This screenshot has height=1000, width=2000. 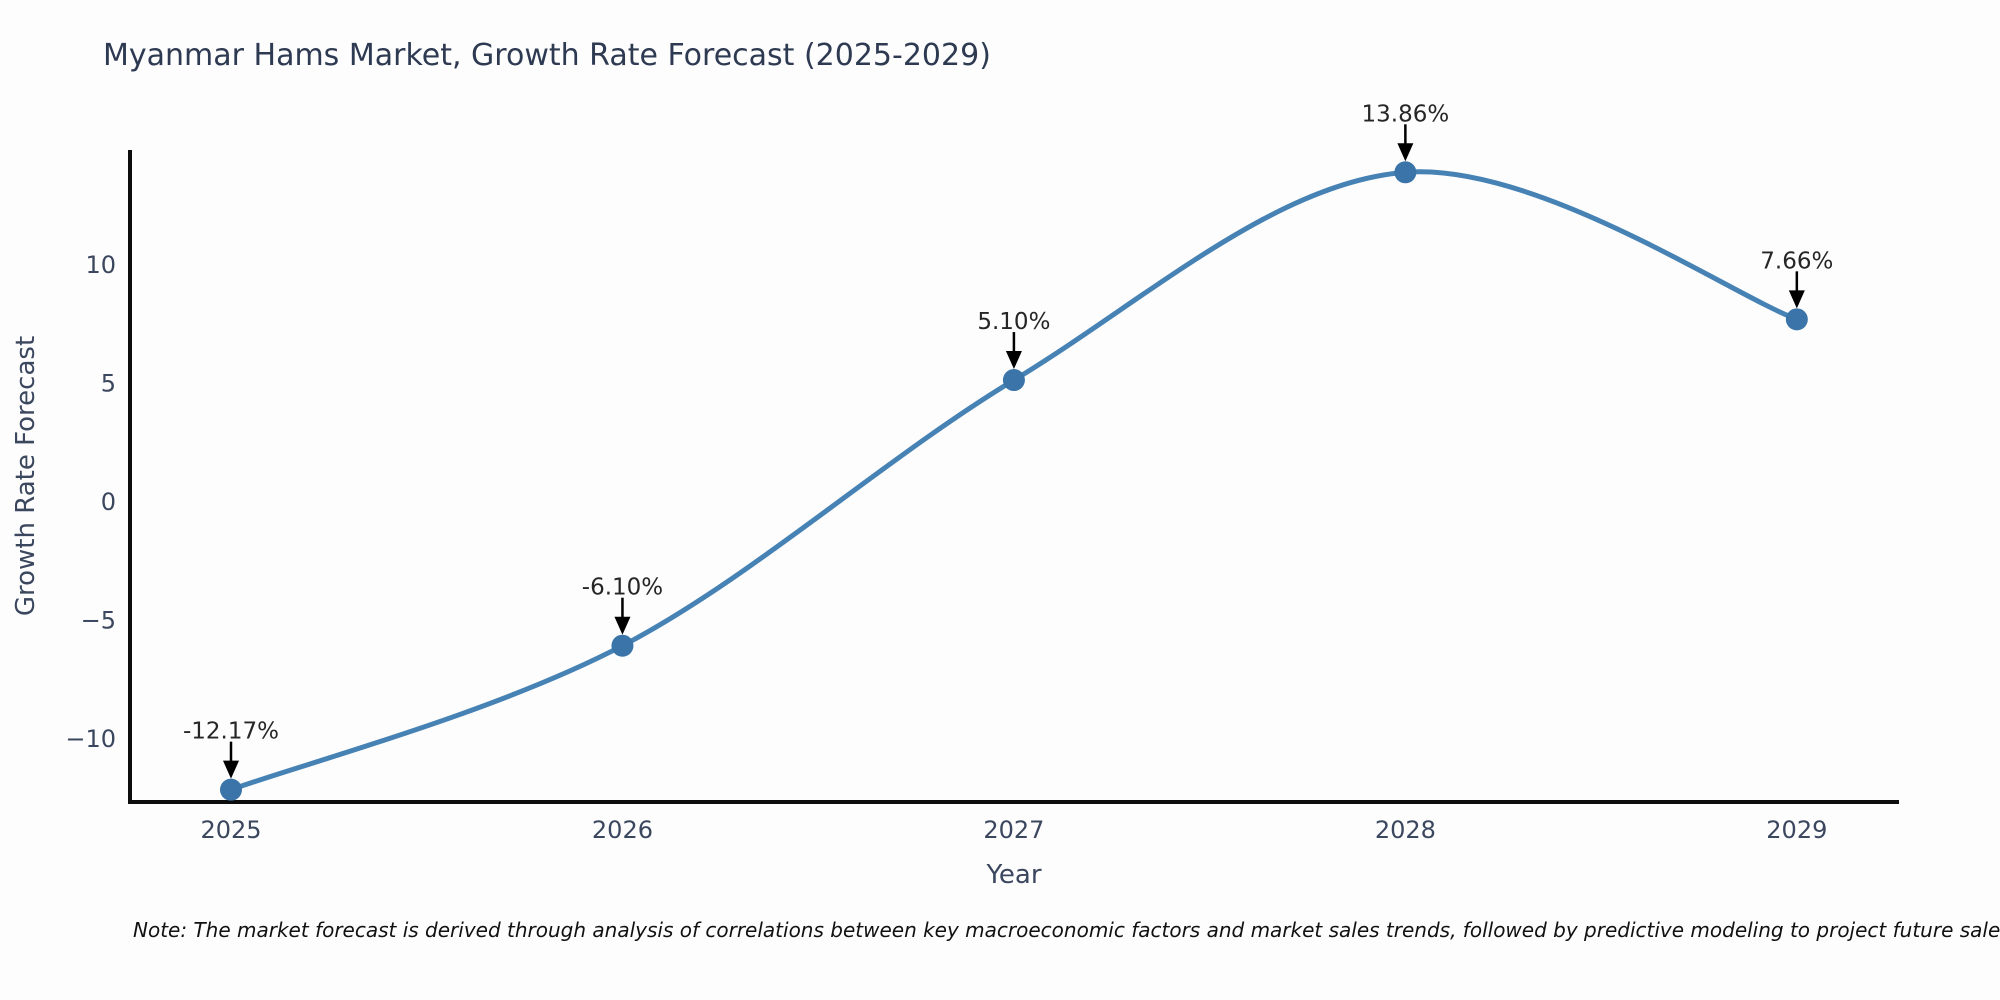 I want to click on x-tick-label: 2025, so click(x=230, y=830).